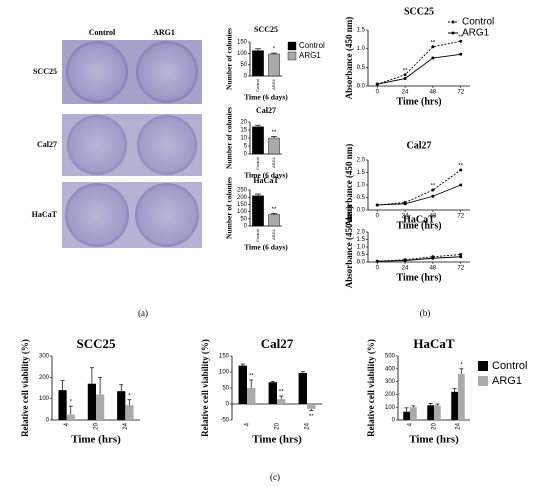 This screenshot has height=487, width=550. I want to click on y-tick-label: 20, so click(243, 123).